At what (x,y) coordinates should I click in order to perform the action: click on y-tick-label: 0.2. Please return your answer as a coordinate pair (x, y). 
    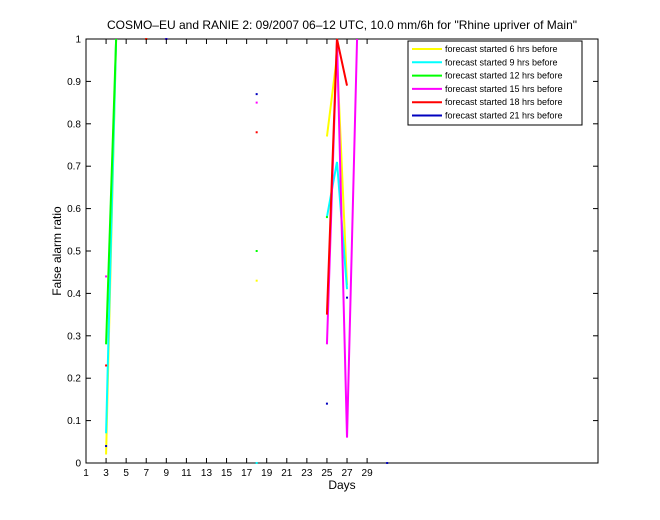
    Looking at the image, I should click on (74, 379).